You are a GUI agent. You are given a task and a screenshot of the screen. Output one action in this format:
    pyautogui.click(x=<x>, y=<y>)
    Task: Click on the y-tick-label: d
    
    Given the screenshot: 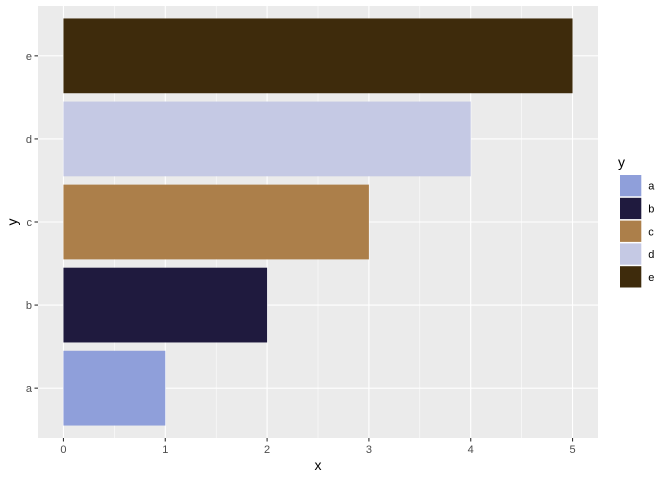 What is the action you would take?
    pyautogui.click(x=29, y=140)
    